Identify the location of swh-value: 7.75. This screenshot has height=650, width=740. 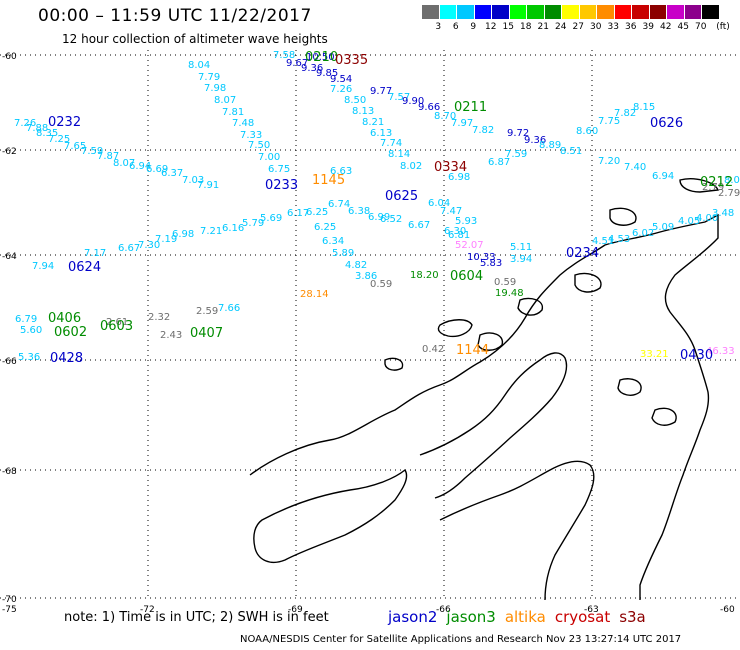
(609, 121).